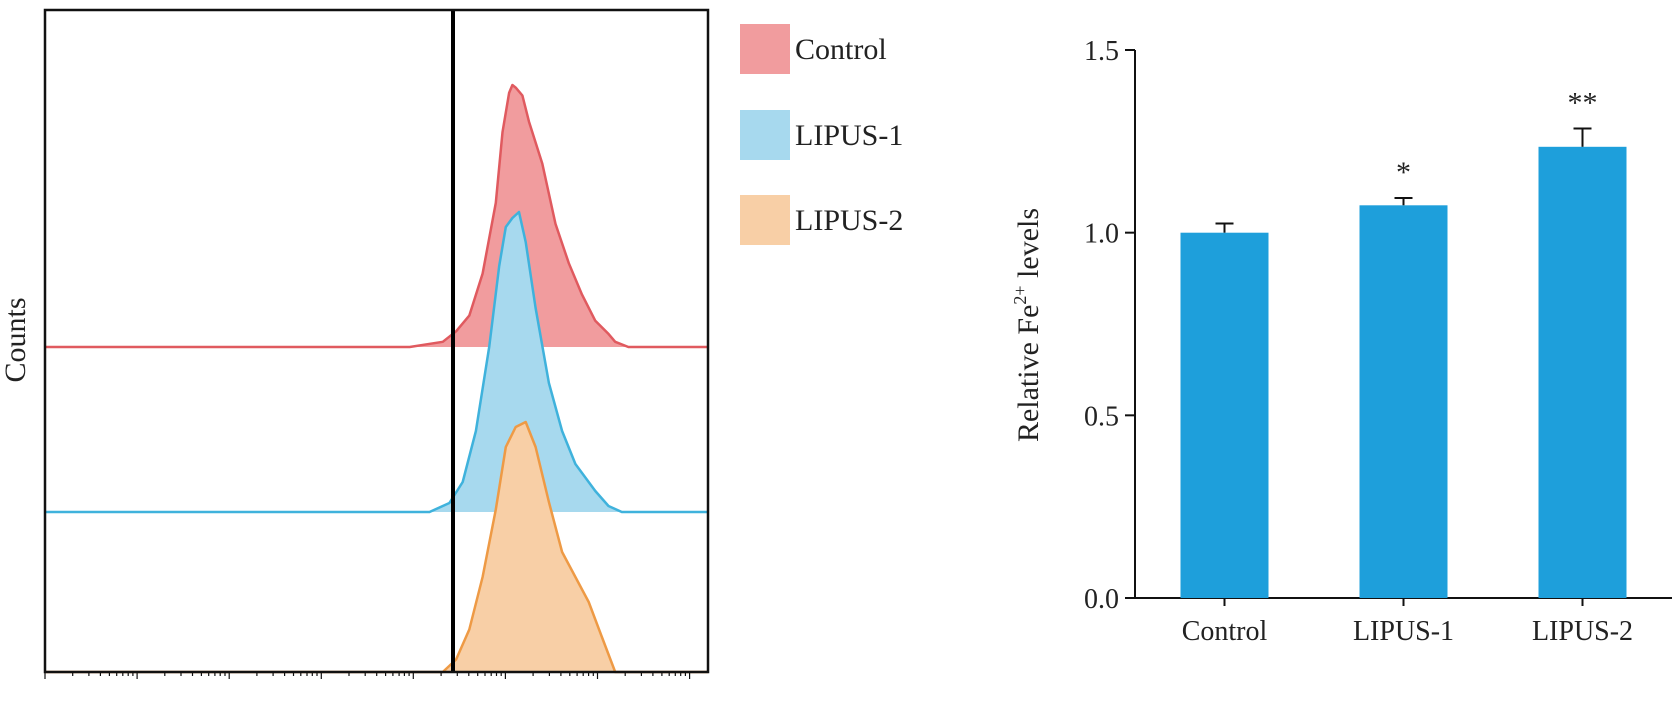  What do you see at coordinates (1101, 234) in the screenshot?
I see `bar-y-tick-label: 1.0` at bounding box center [1101, 234].